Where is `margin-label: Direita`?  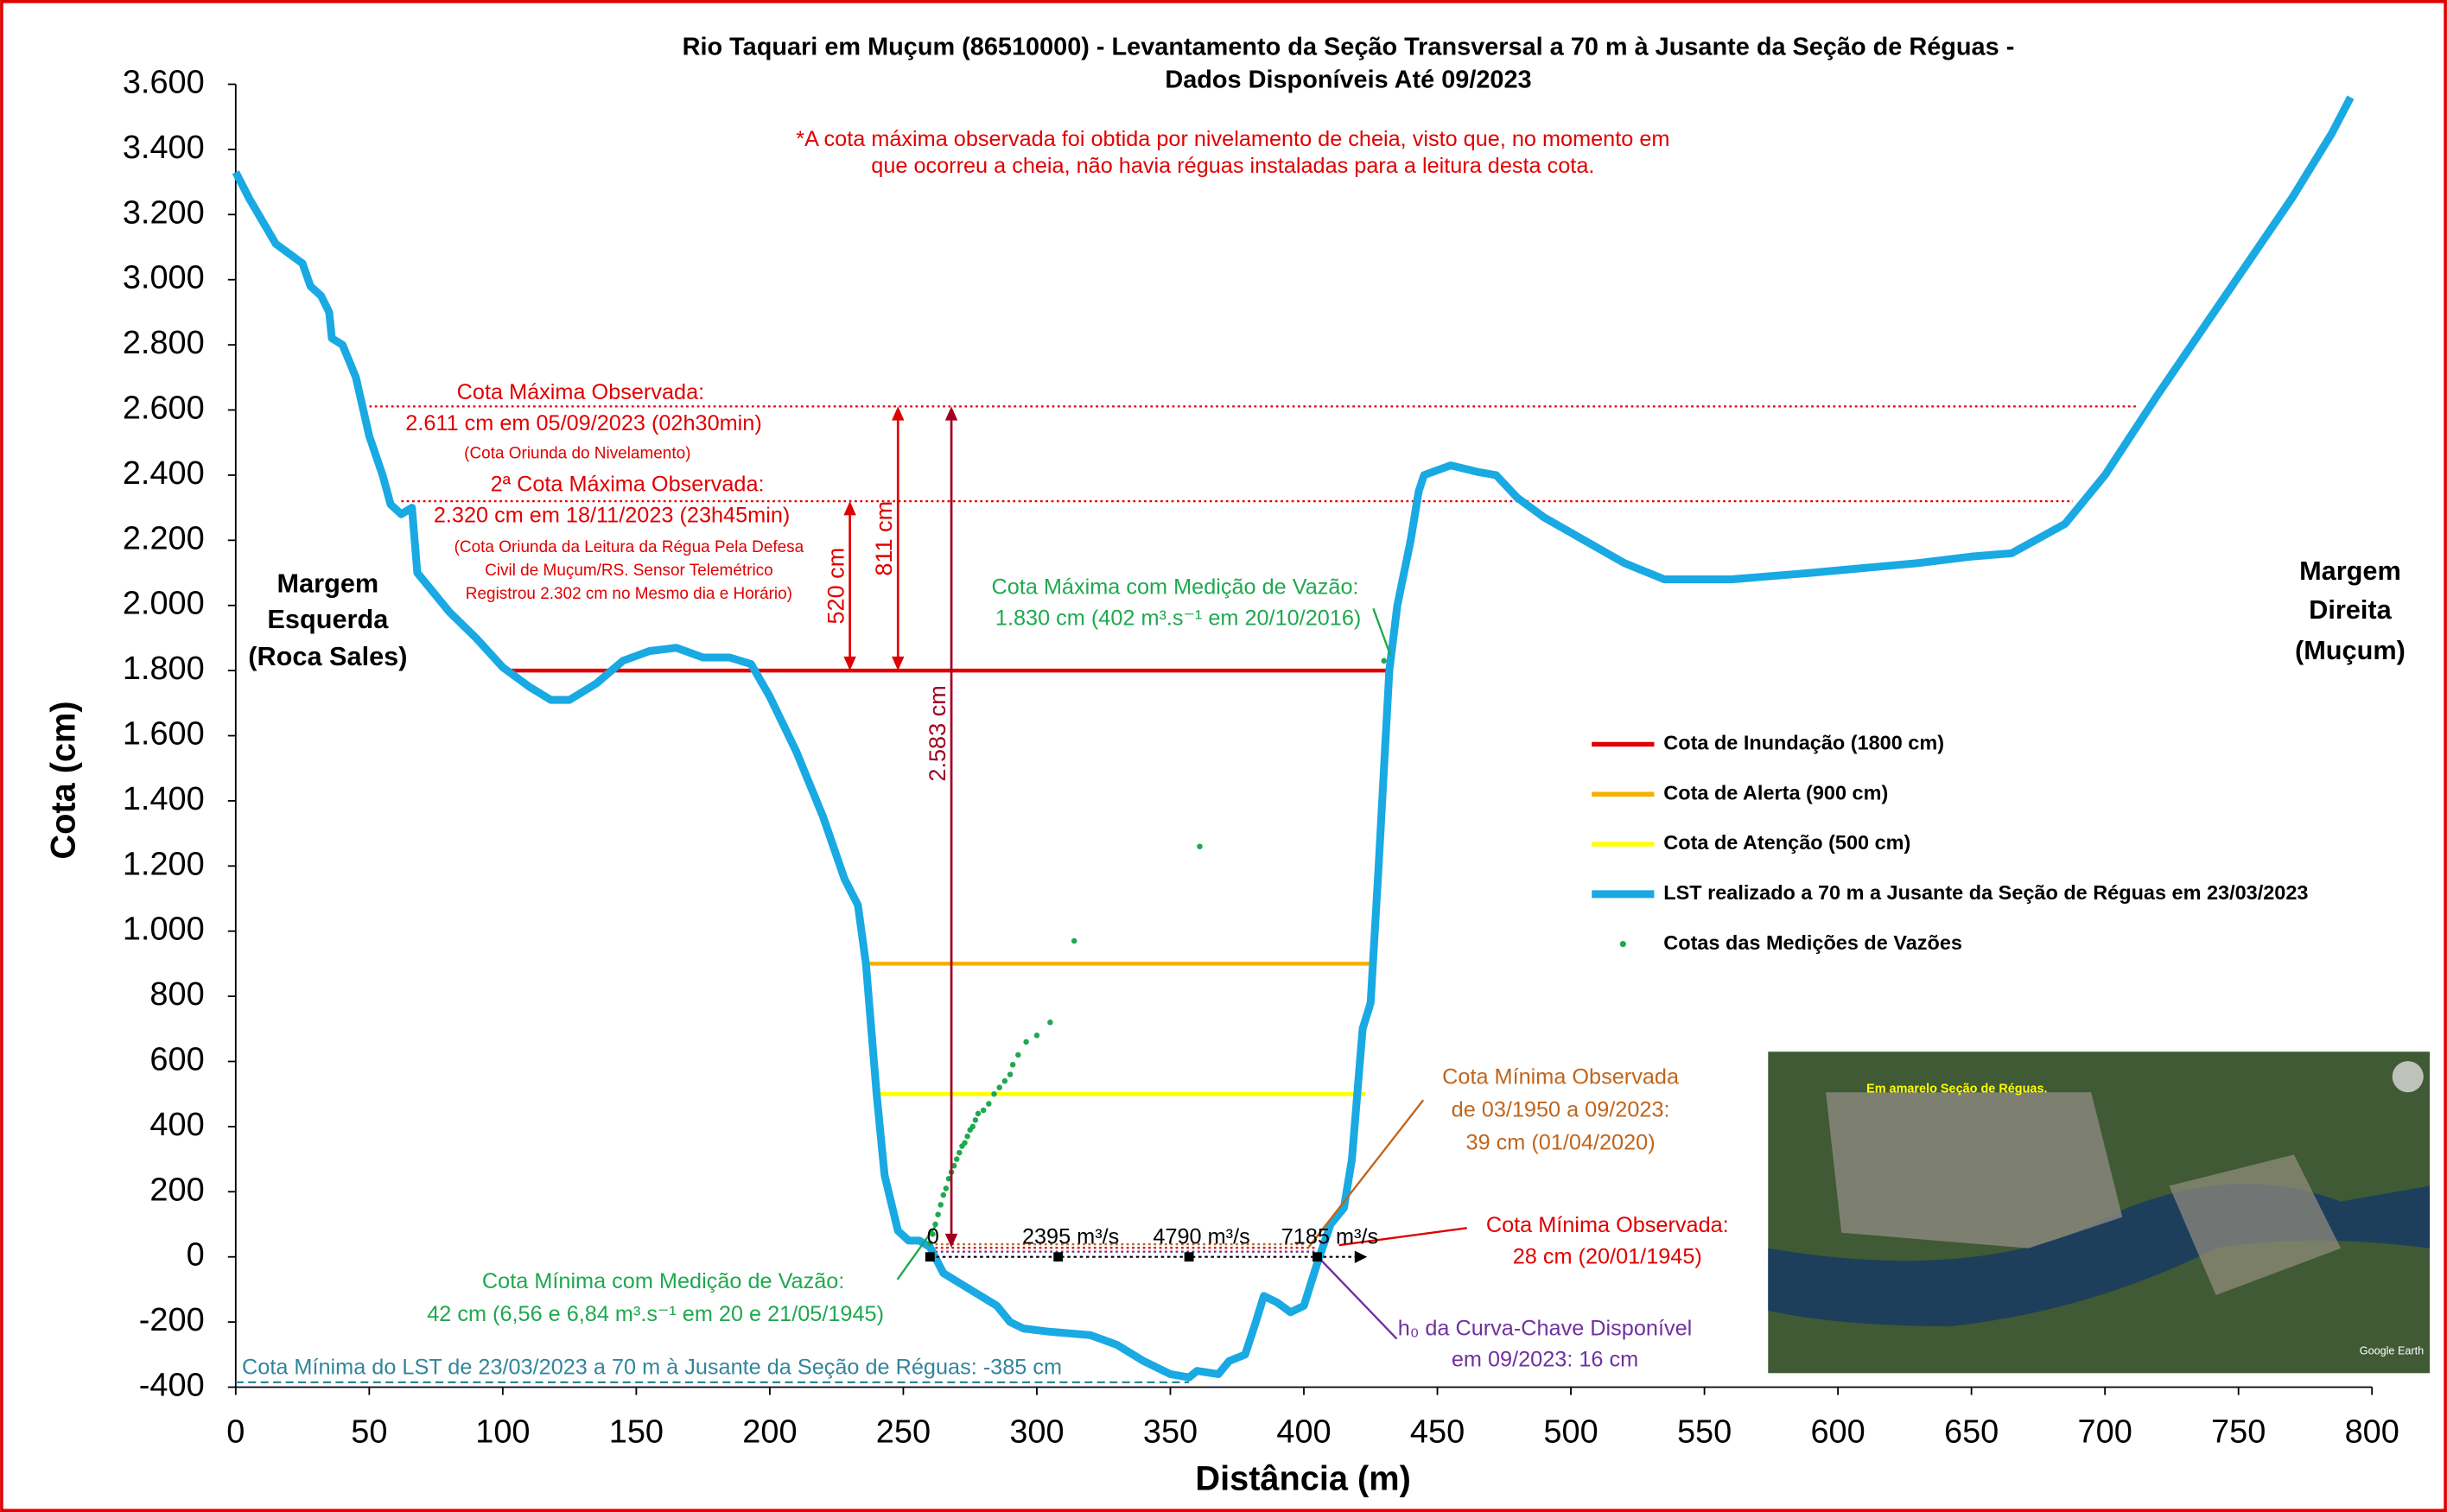
margin-label: Direita is located at coordinates (2351, 609).